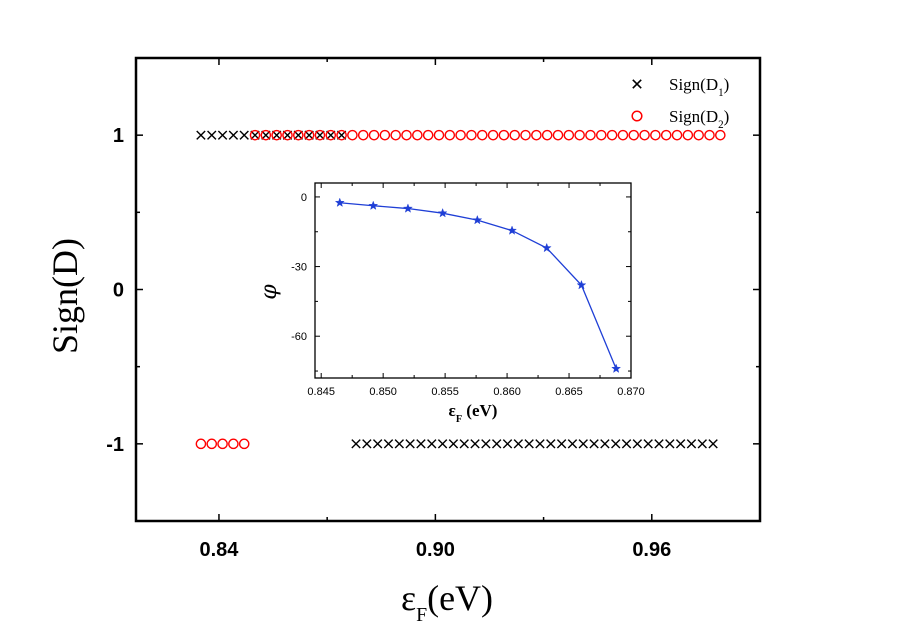  Describe the element at coordinates (118, 291) in the screenshot. I see `y-tick-label: 0` at that location.